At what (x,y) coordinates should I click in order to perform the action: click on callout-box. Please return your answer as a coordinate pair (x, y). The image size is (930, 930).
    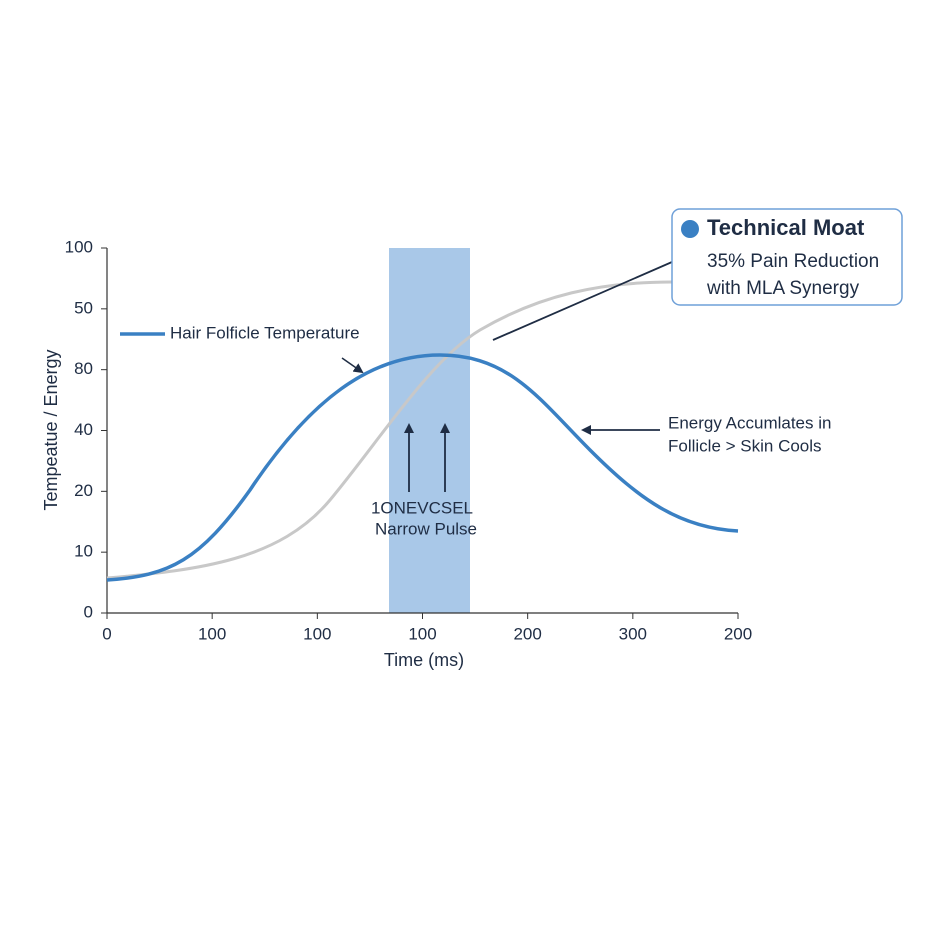
    Looking at the image, I should click on (787, 257).